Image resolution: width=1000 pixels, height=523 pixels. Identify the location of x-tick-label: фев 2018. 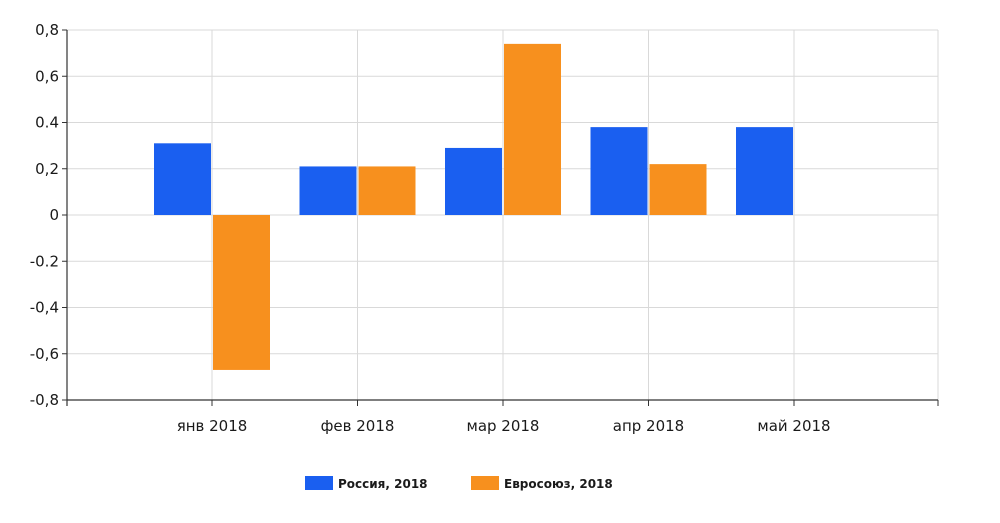
(358, 426).